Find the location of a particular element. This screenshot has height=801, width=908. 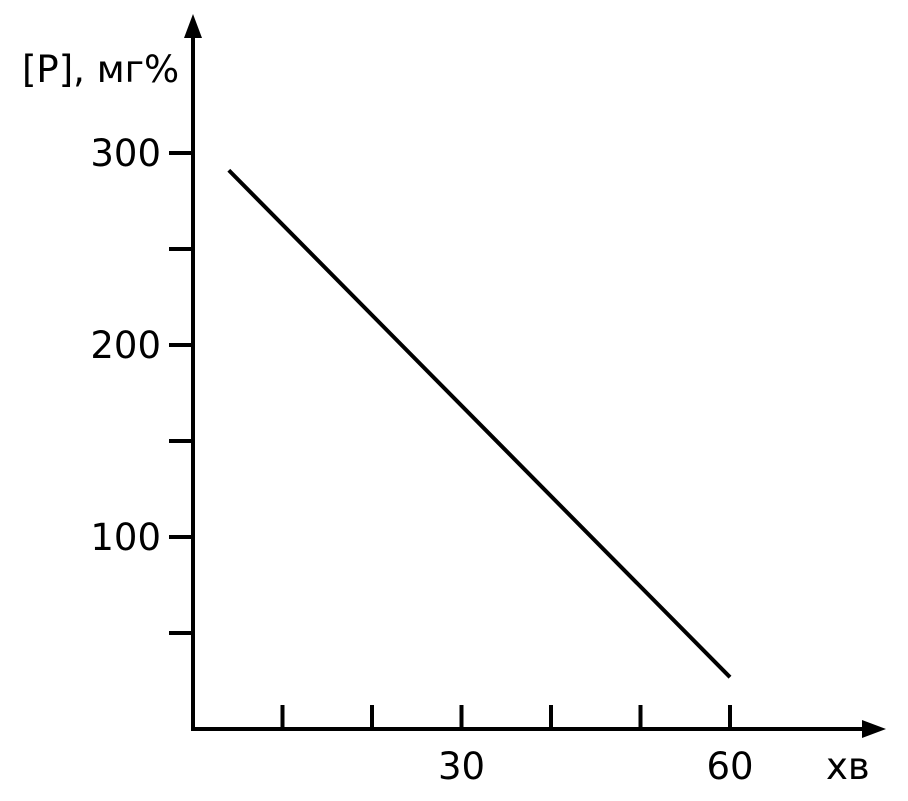

x-axis-arrow is located at coordinates (874, 729).